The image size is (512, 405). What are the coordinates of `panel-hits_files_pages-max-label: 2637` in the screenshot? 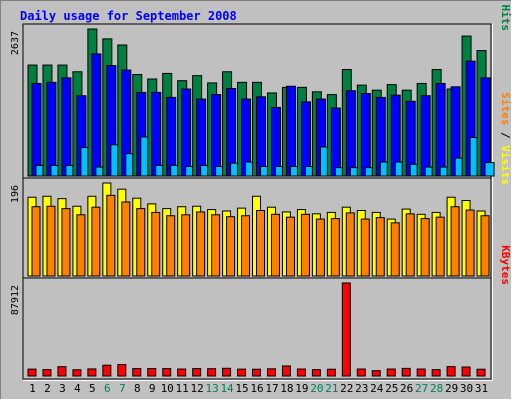 It's located at (15, 43).